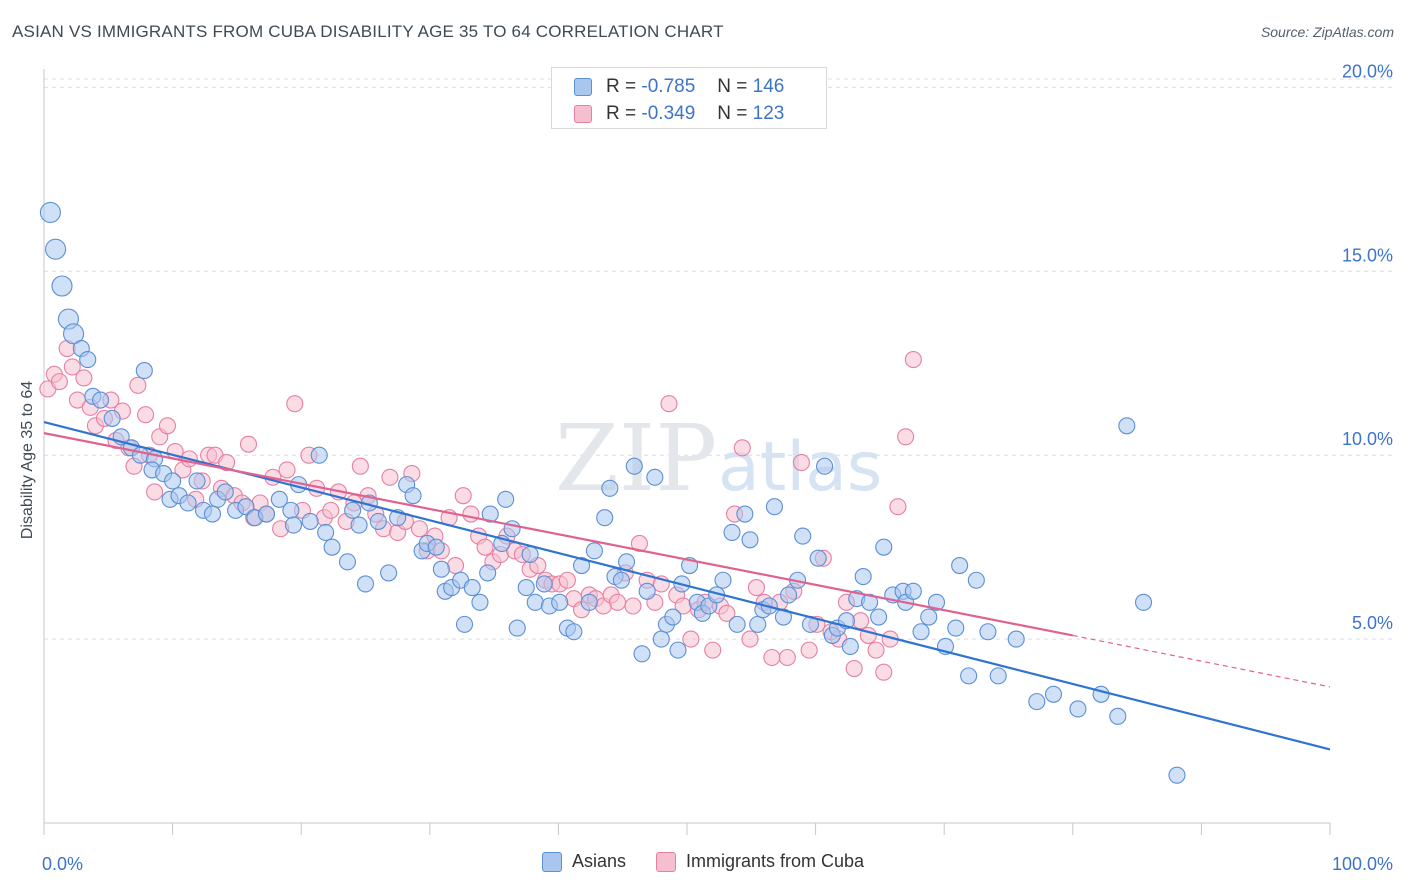 This screenshot has height=892, width=1406. Describe the element at coordinates (1362, 864) in the screenshot. I see `x-tick-label-max: 100.0%` at that location.